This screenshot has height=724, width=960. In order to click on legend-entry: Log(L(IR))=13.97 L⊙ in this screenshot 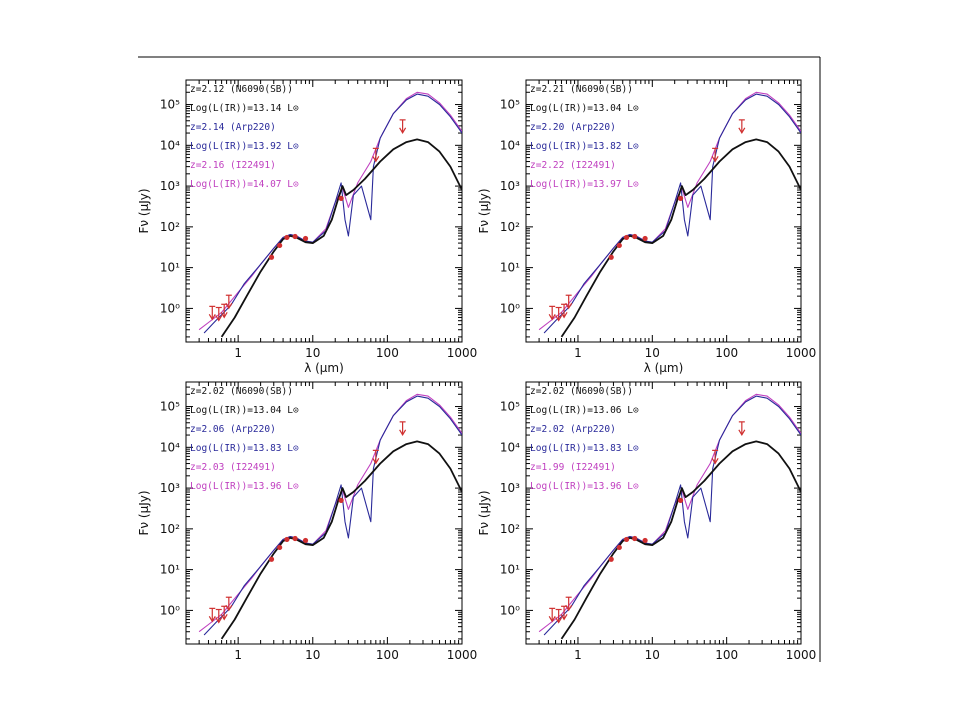, I will do `click(584, 184)`.